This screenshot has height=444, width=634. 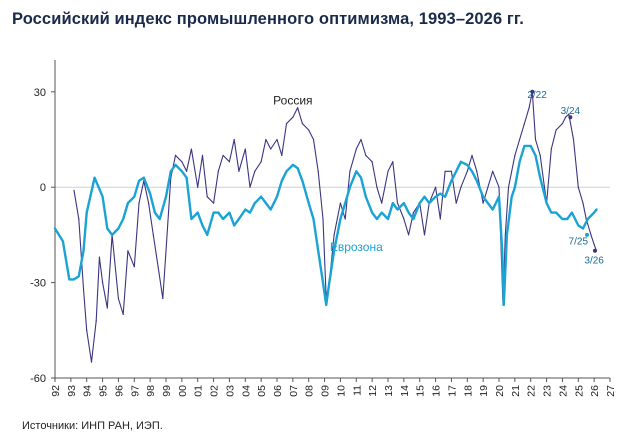 What do you see at coordinates (262, 391) in the screenshot?
I see `x-tick-label: 05` at bounding box center [262, 391].